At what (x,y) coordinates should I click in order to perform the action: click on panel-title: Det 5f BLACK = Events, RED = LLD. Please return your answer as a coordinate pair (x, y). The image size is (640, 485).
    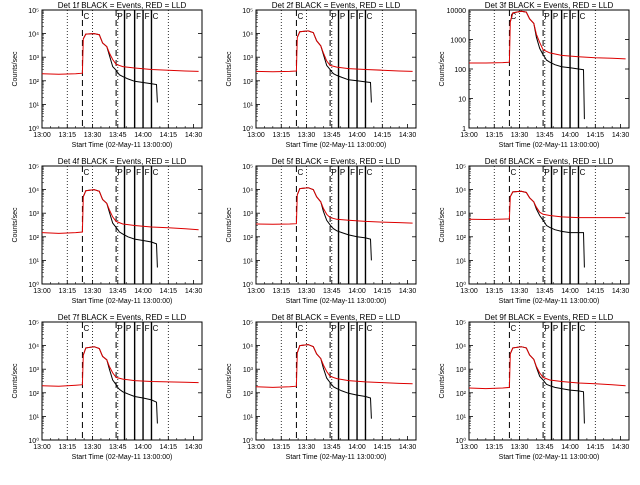
    Looking at the image, I should click on (336, 161).